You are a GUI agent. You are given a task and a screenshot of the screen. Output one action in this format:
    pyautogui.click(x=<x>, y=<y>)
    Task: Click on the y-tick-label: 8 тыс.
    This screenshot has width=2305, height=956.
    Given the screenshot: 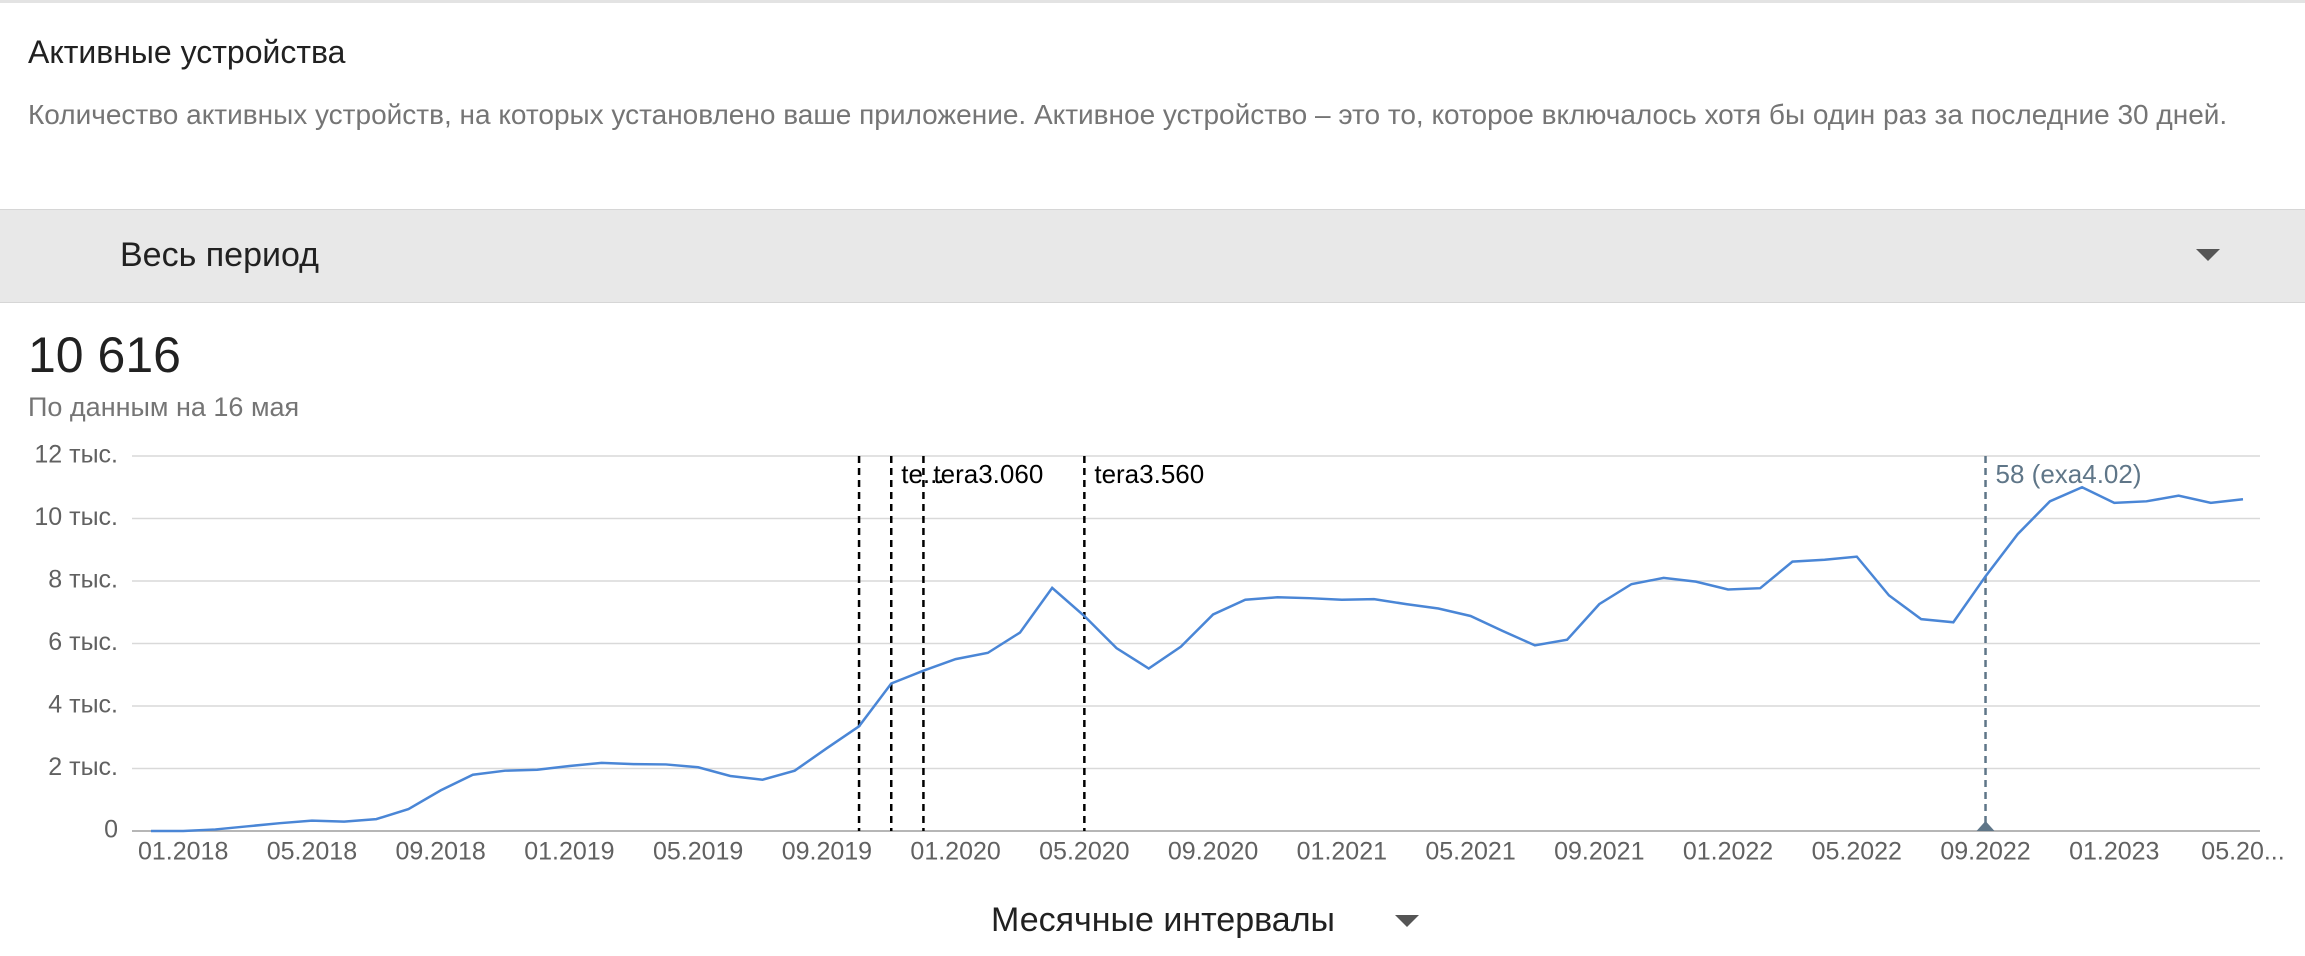 What is the action you would take?
    pyautogui.click(x=83, y=580)
    